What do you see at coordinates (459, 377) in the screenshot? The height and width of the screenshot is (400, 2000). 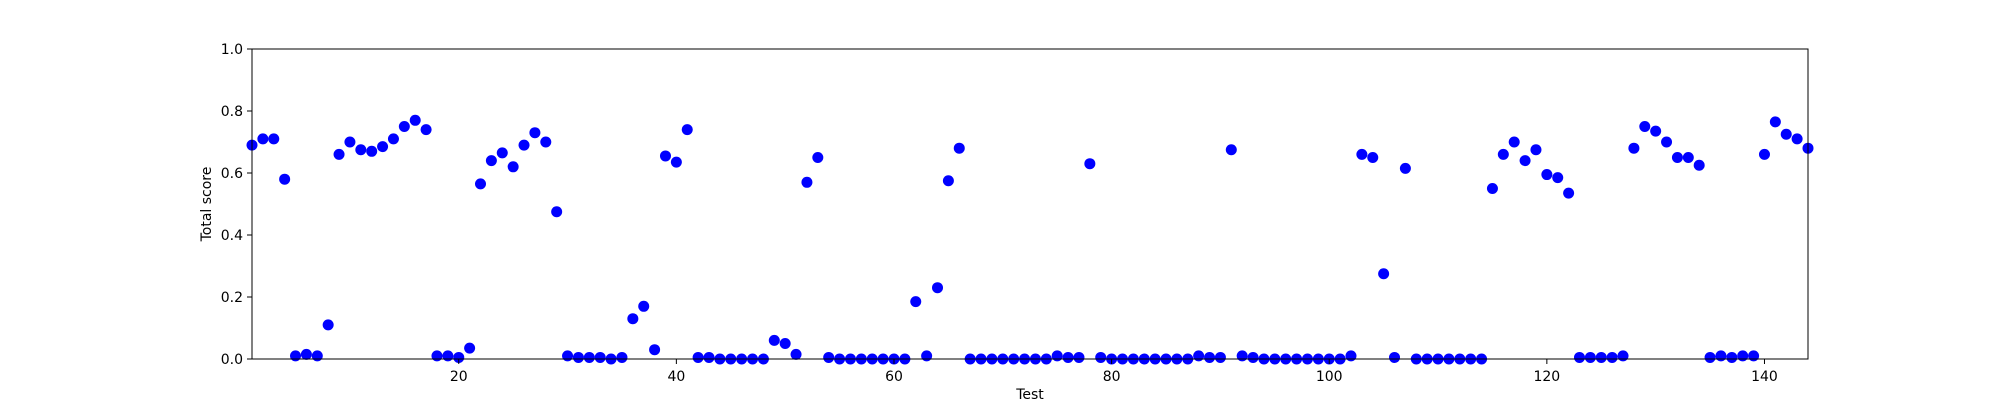 I see `x-tick-label: 20` at bounding box center [459, 377].